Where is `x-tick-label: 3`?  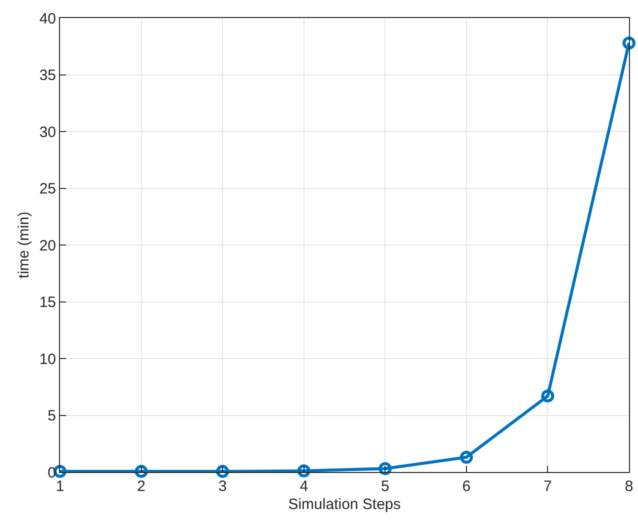
x-tick-label: 3 is located at coordinates (222, 486).